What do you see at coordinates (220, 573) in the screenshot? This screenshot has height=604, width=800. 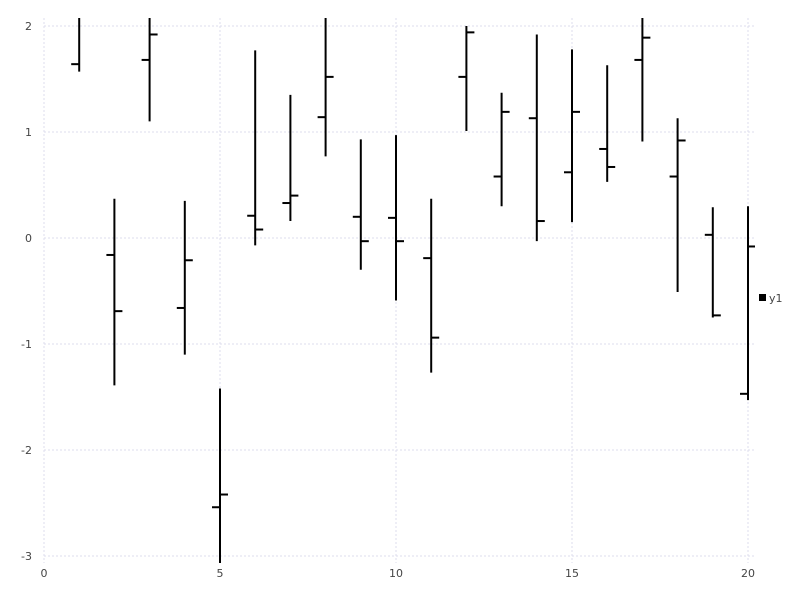 I see `x-tick-label: 5` at bounding box center [220, 573].